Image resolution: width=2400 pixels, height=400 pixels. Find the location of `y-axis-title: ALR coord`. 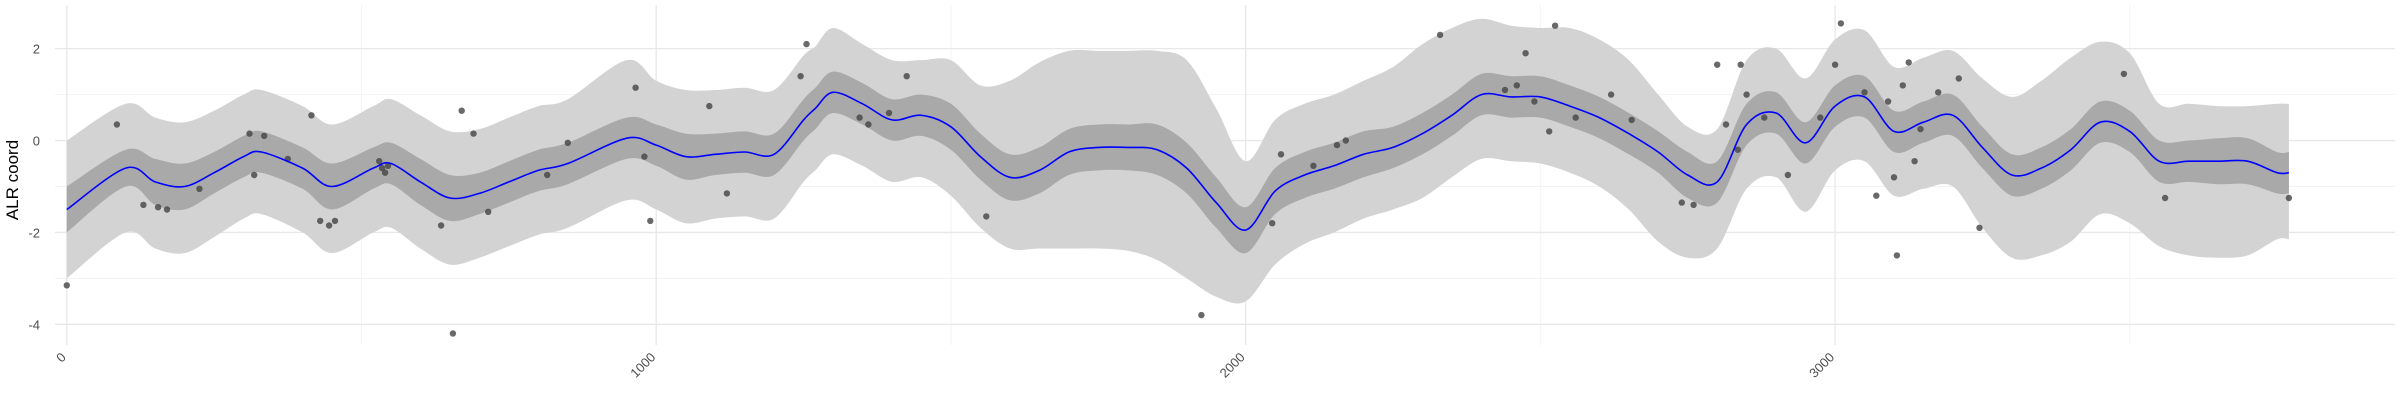

y-axis-title: ALR coord is located at coordinates (12, 180).